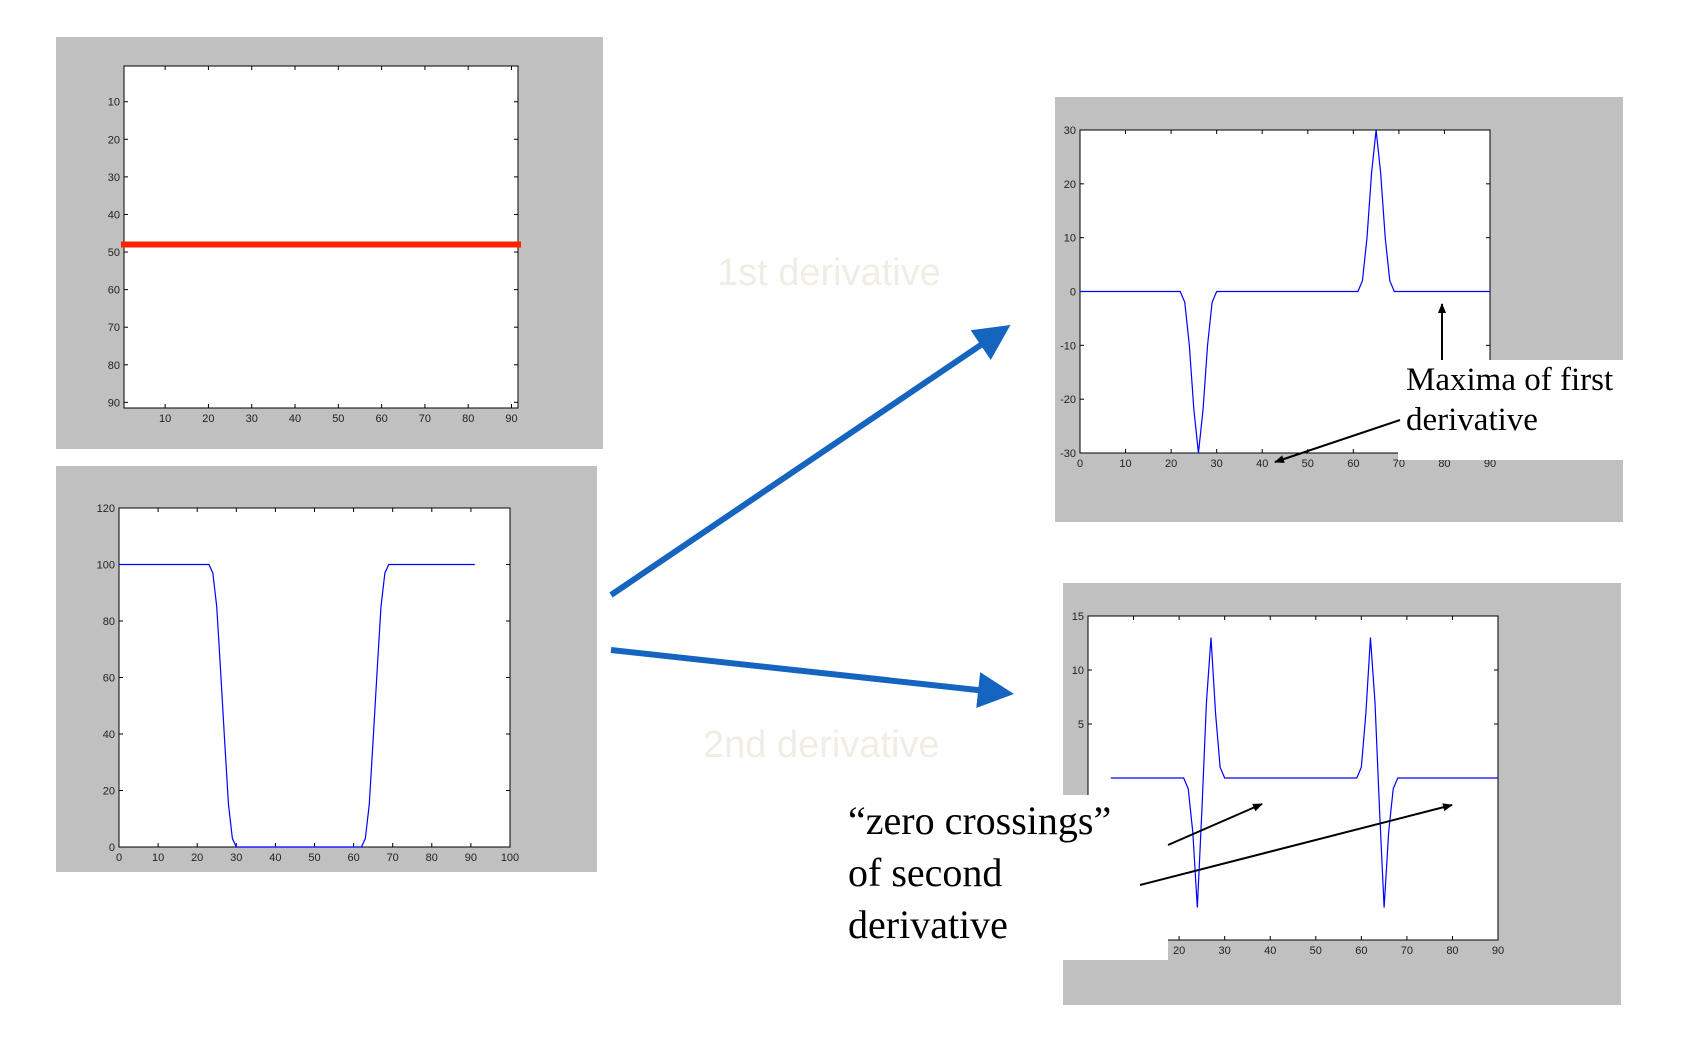 The image size is (1684, 1039). Describe the element at coordinates (1510, 380) in the screenshot. I see `maxima-line-1: Maxima of first` at that location.